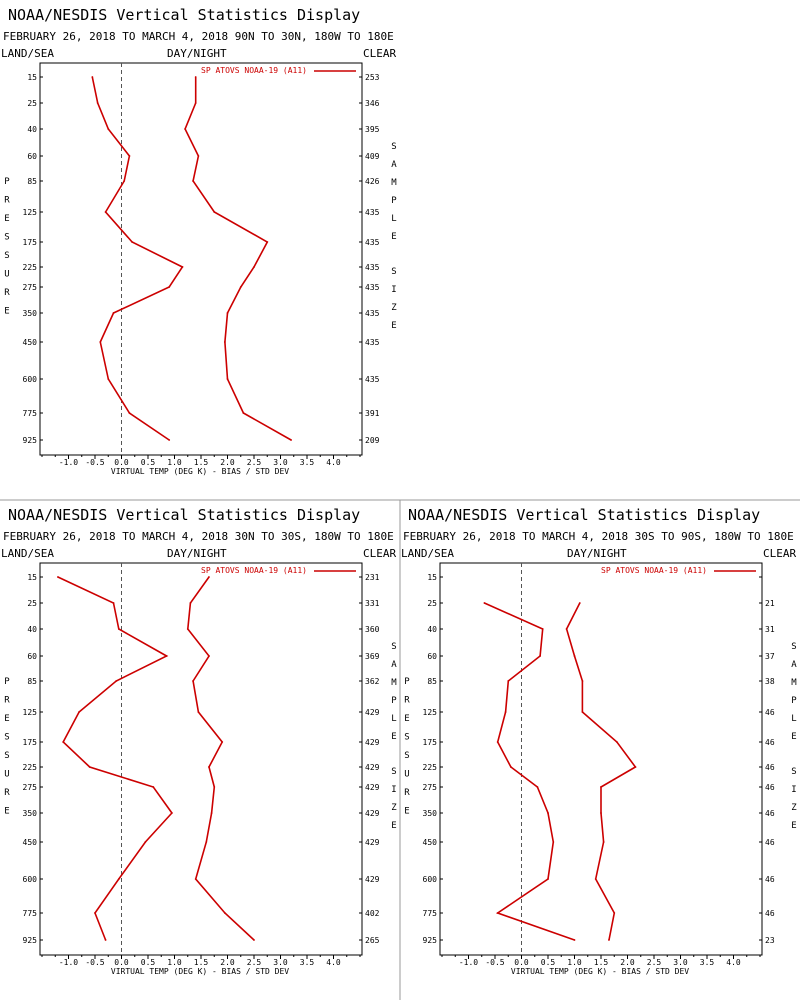 This screenshot has width=800, height=1000. Describe the element at coordinates (770, 629) in the screenshot. I see `sample-size-label: 31` at that location.